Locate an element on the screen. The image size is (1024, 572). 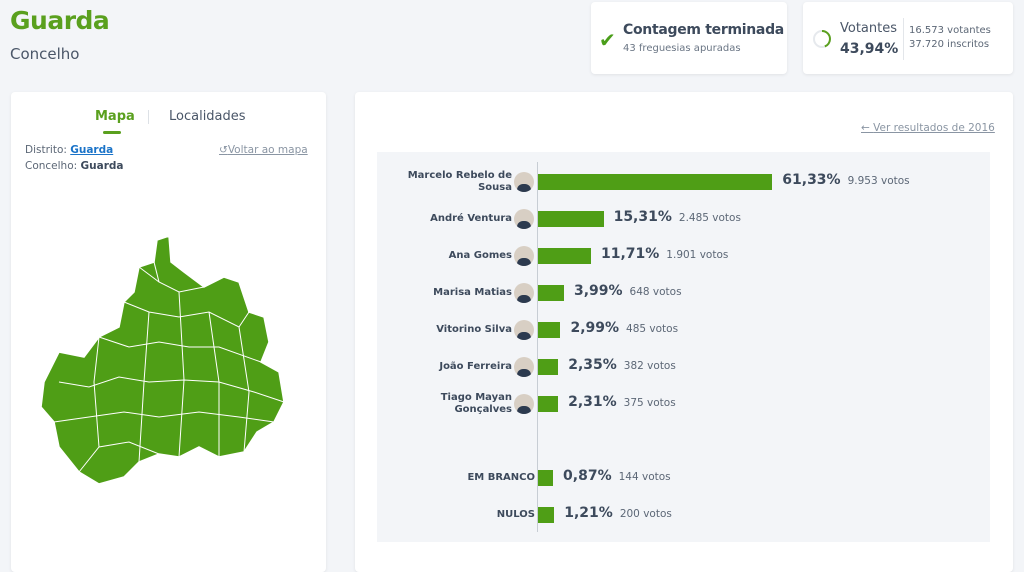
result-percent: 1,21% is located at coordinates (588, 513).